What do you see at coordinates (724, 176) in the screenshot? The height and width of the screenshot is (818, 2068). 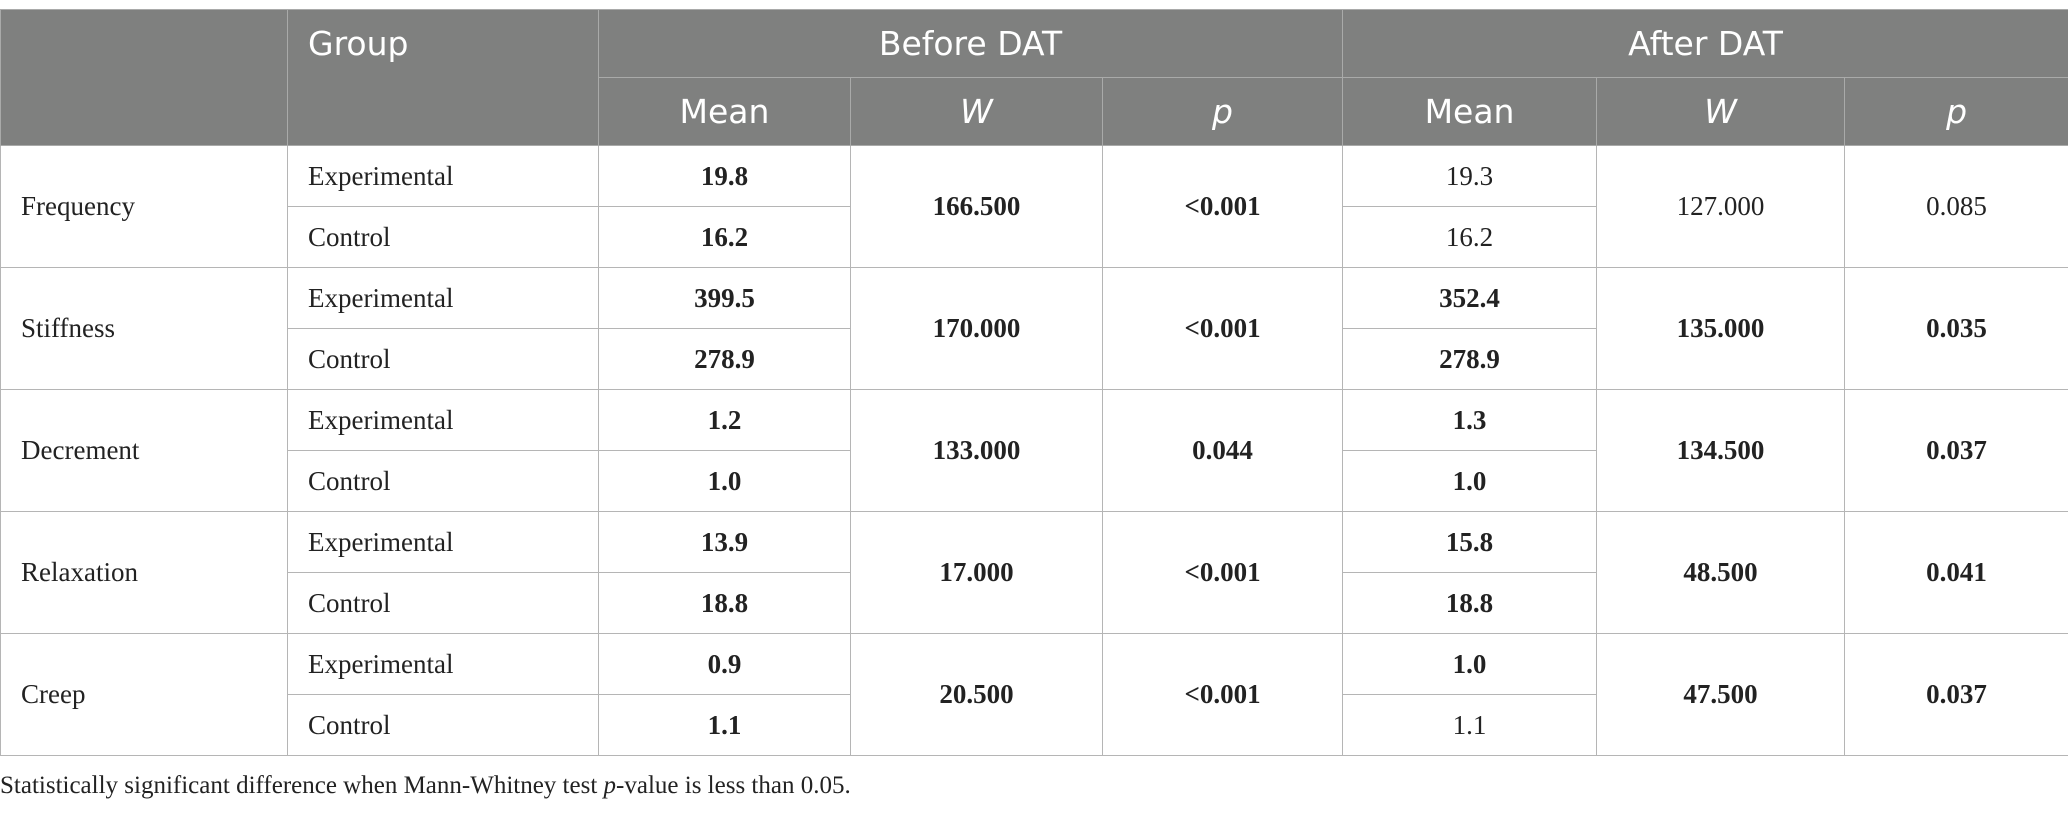 I see `before-mean-cell: 19.8` at bounding box center [724, 176].